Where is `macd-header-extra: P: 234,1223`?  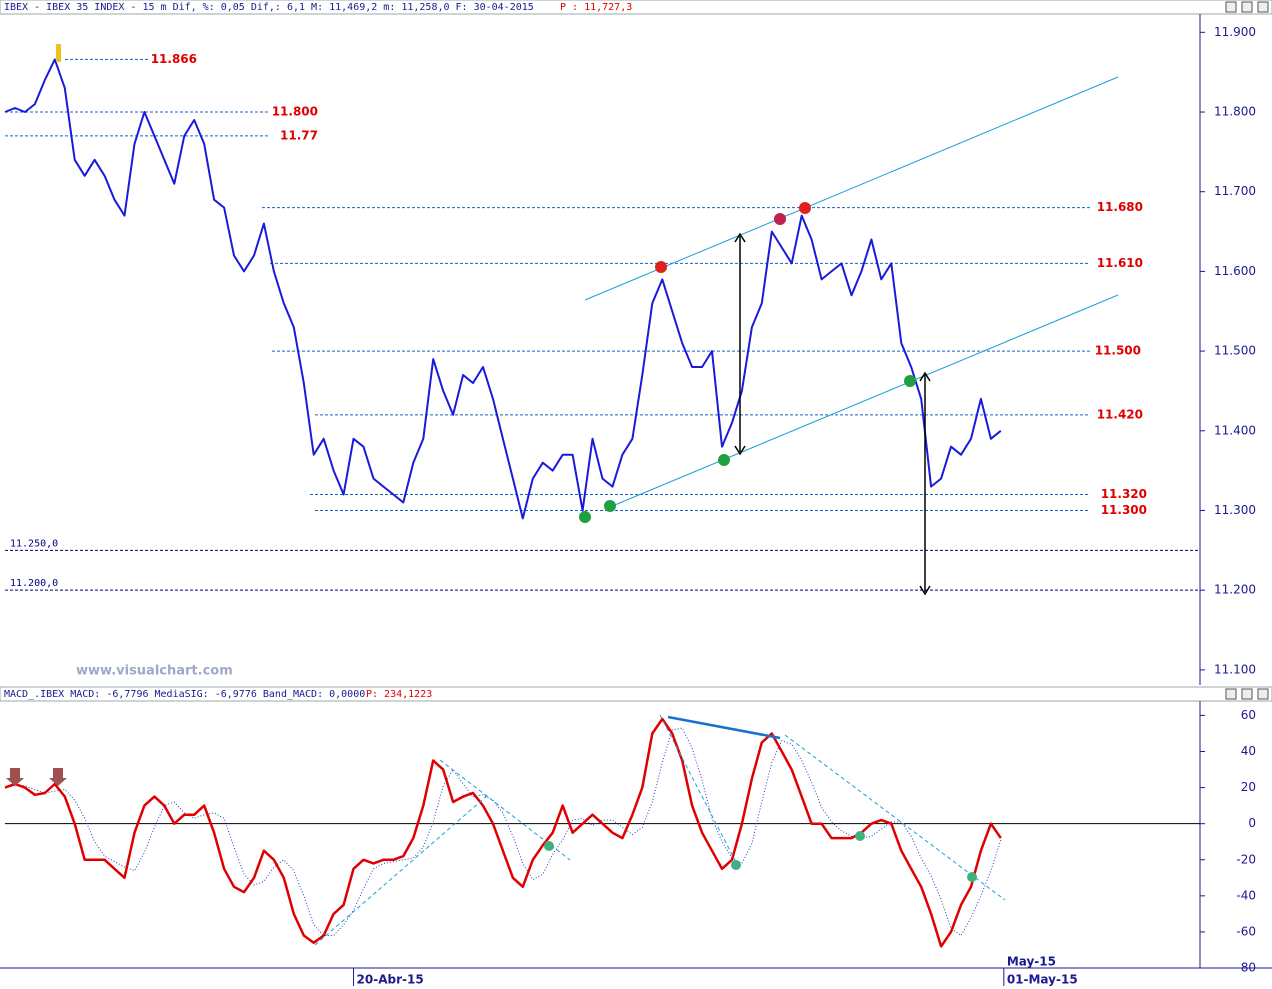
macd-header-extra: P: 234,1223 is located at coordinates (399, 694).